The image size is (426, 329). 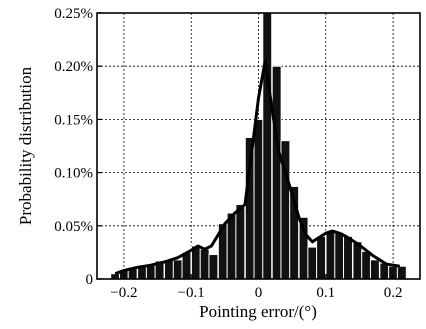 What do you see at coordinates (25, 145) in the screenshot?
I see `y-axis-label: Probability distribution` at bounding box center [25, 145].